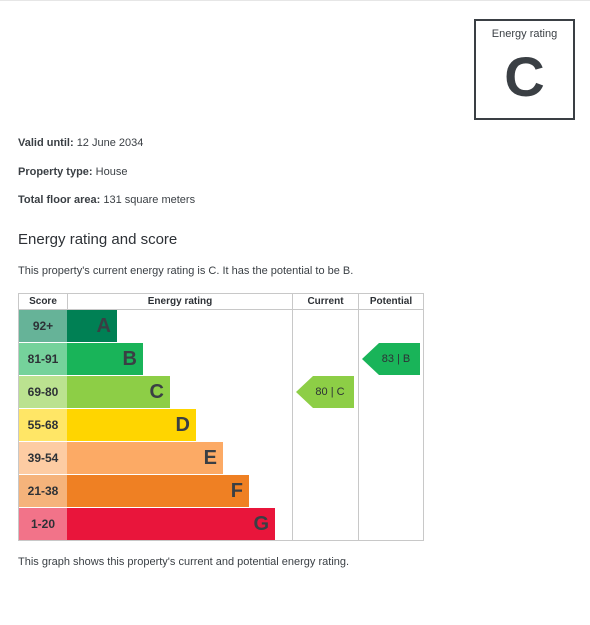 The width and height of the screenshot is (590, 625). I want to click on score-cell-a: 92+, so click(43, 326).